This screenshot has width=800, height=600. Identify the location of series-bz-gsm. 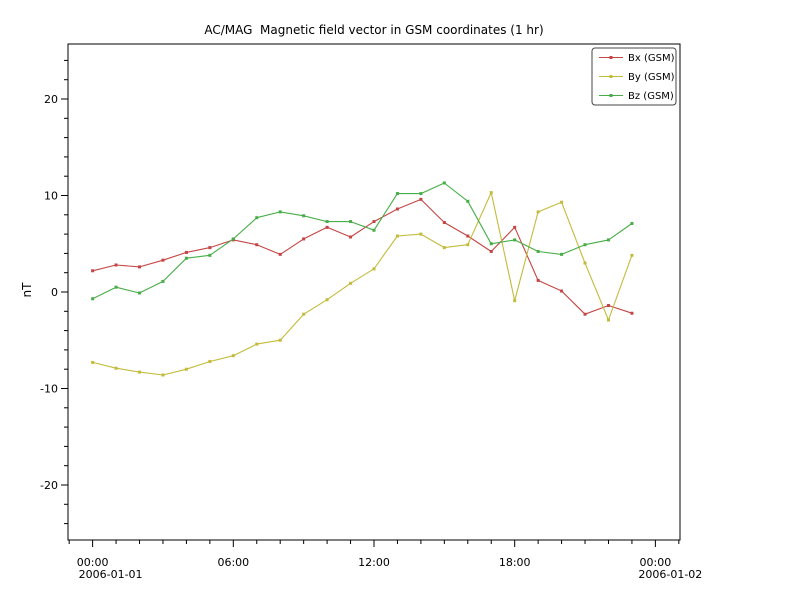
(362, 241).